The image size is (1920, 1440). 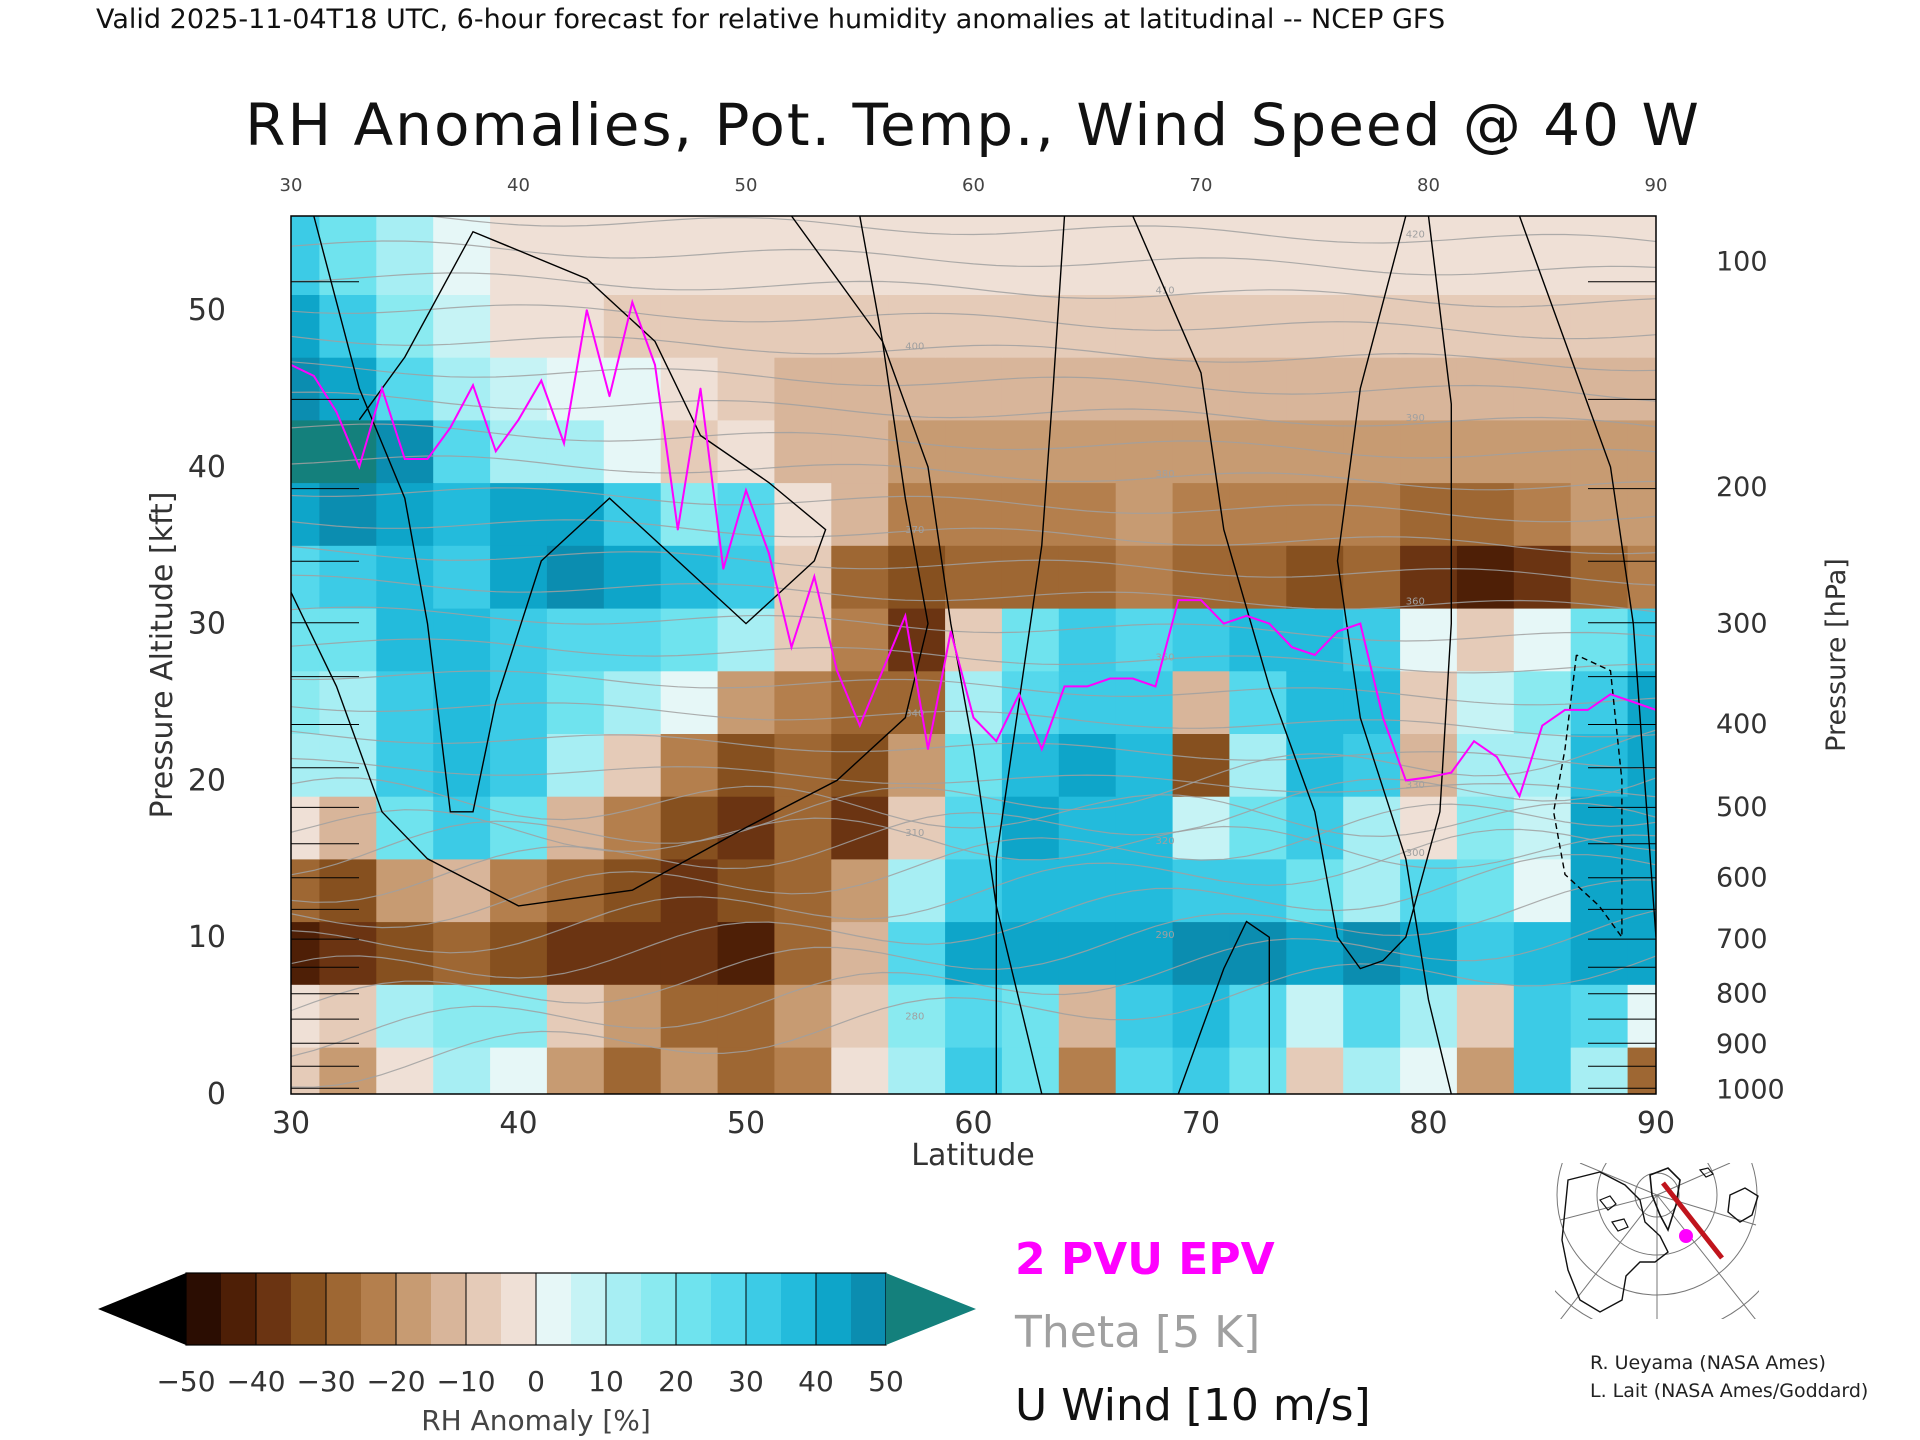 I want to click on legend-wind: U Wind [10 m/s], so click(x=1193, y=1405).